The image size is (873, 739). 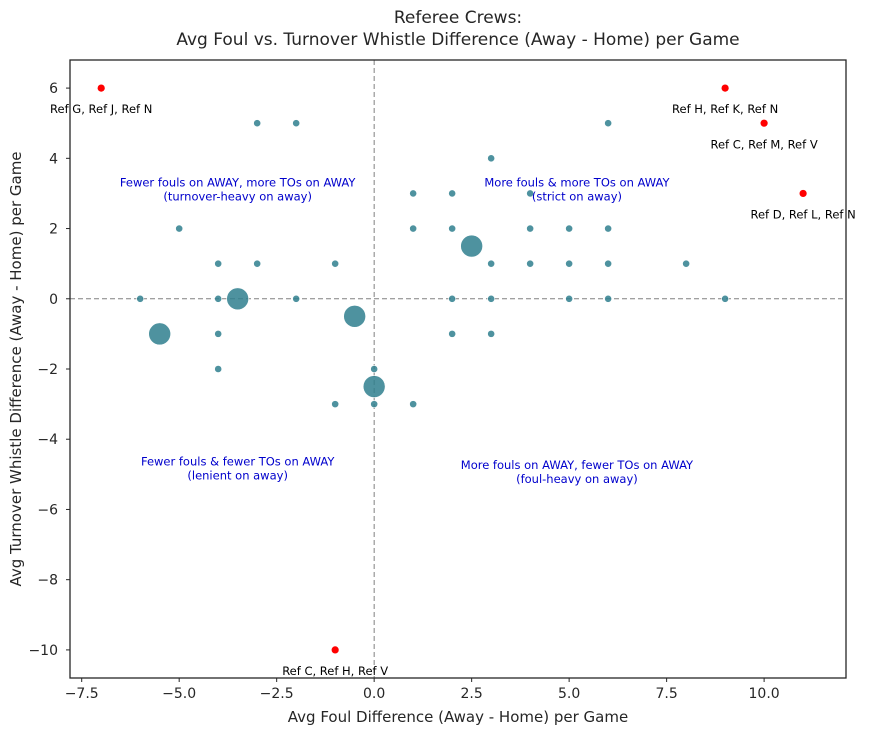 I want to click on y-tick-label: −8, so click(x=47, y=581).